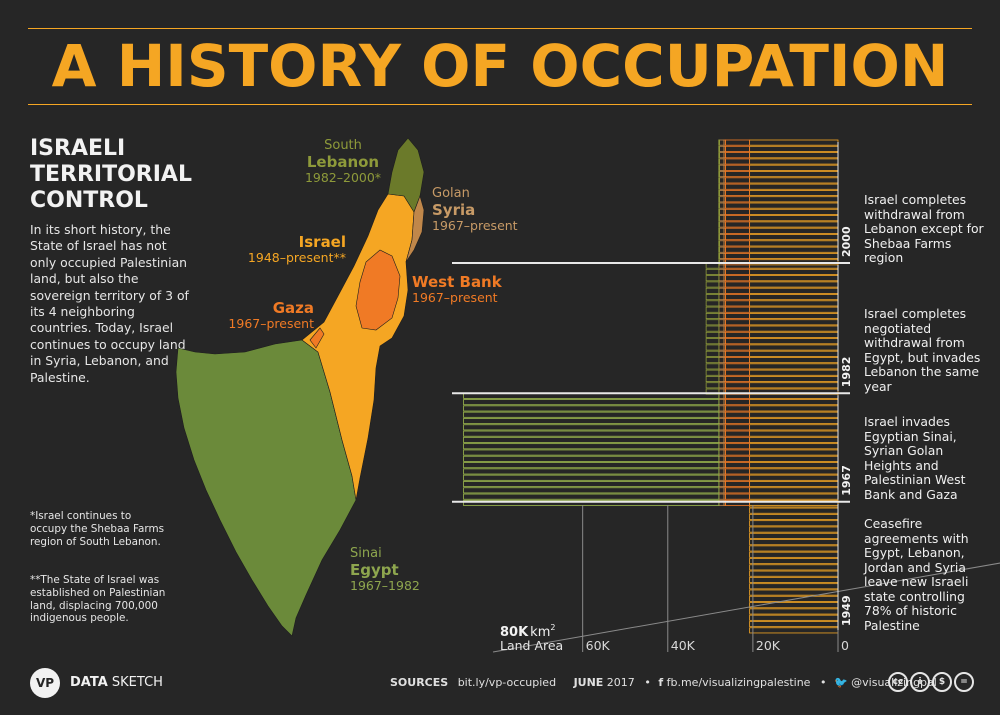 The width and height of the screenshot is (1000, 715). I want to click on label-israel-years: 1948–present**, so click(296, 257).